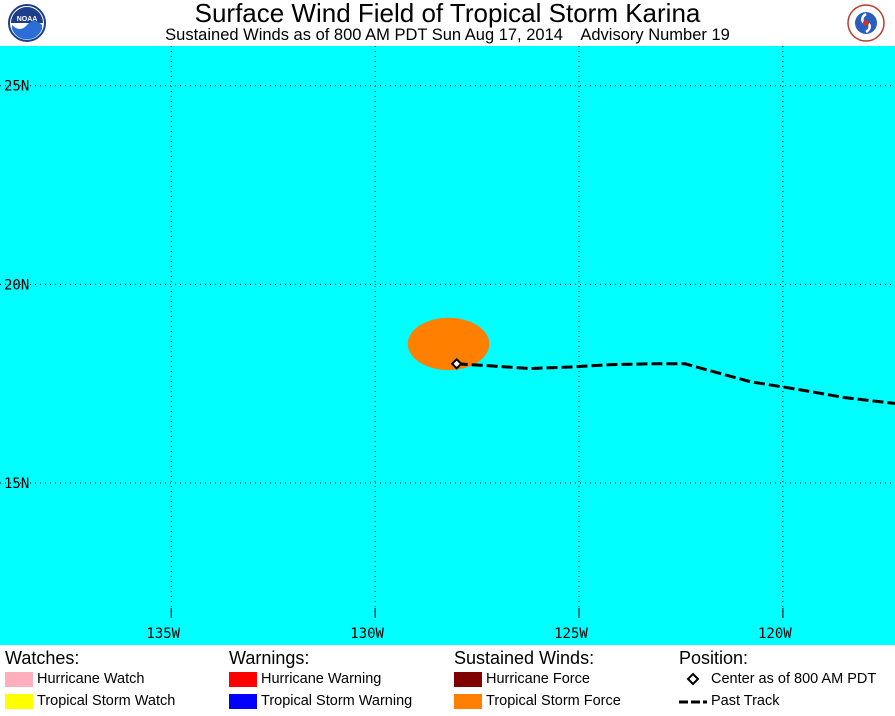 This screenshot has width=895, height=716. I want to click on longitude-label: 125W, so click(571, 634).